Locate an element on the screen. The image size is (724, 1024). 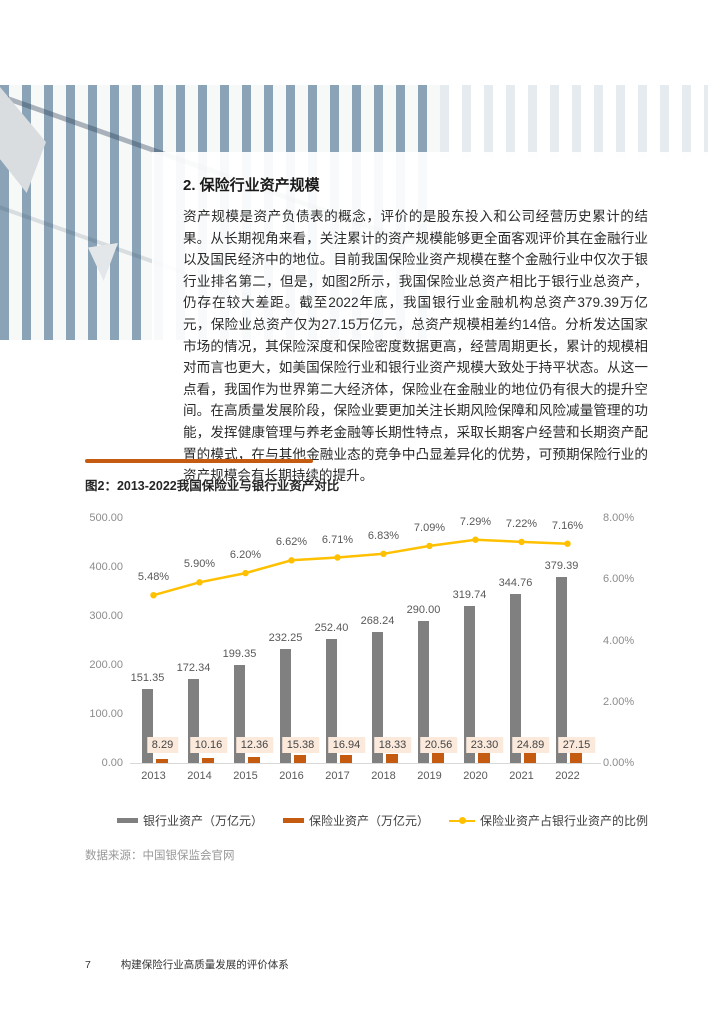
bank-asset-value-label: 268.24 is located at coordinates (377, 620).